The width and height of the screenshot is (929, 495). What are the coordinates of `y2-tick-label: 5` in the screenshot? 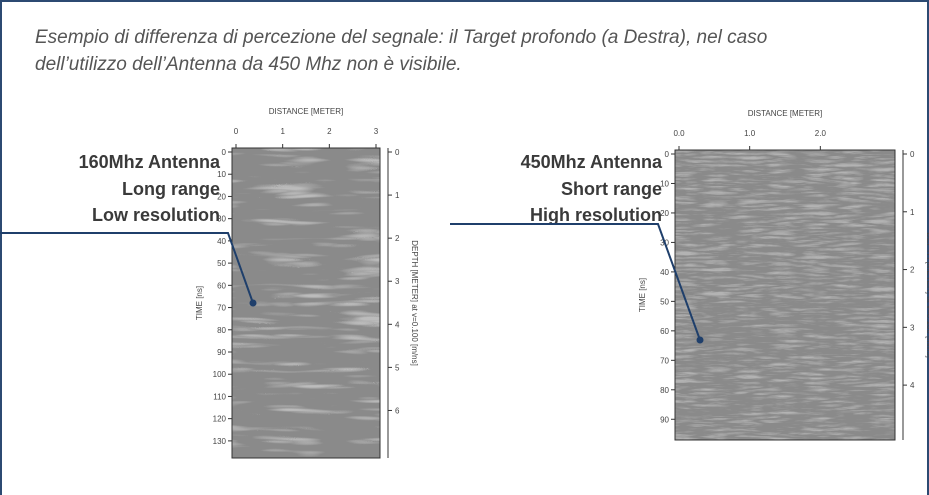 It's located at (397, 367).